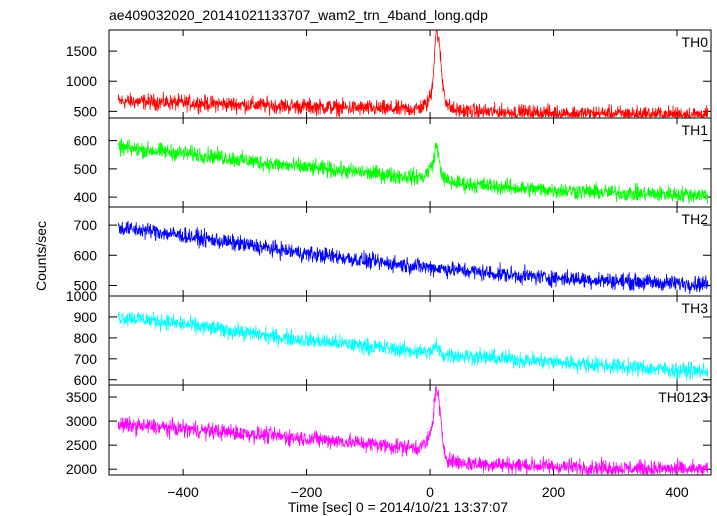 The height and width of the screenshot is (516, 717). Describe the element at coordinates (695, 42) in the screenshot. I see `panel-label: TH0` at that location.